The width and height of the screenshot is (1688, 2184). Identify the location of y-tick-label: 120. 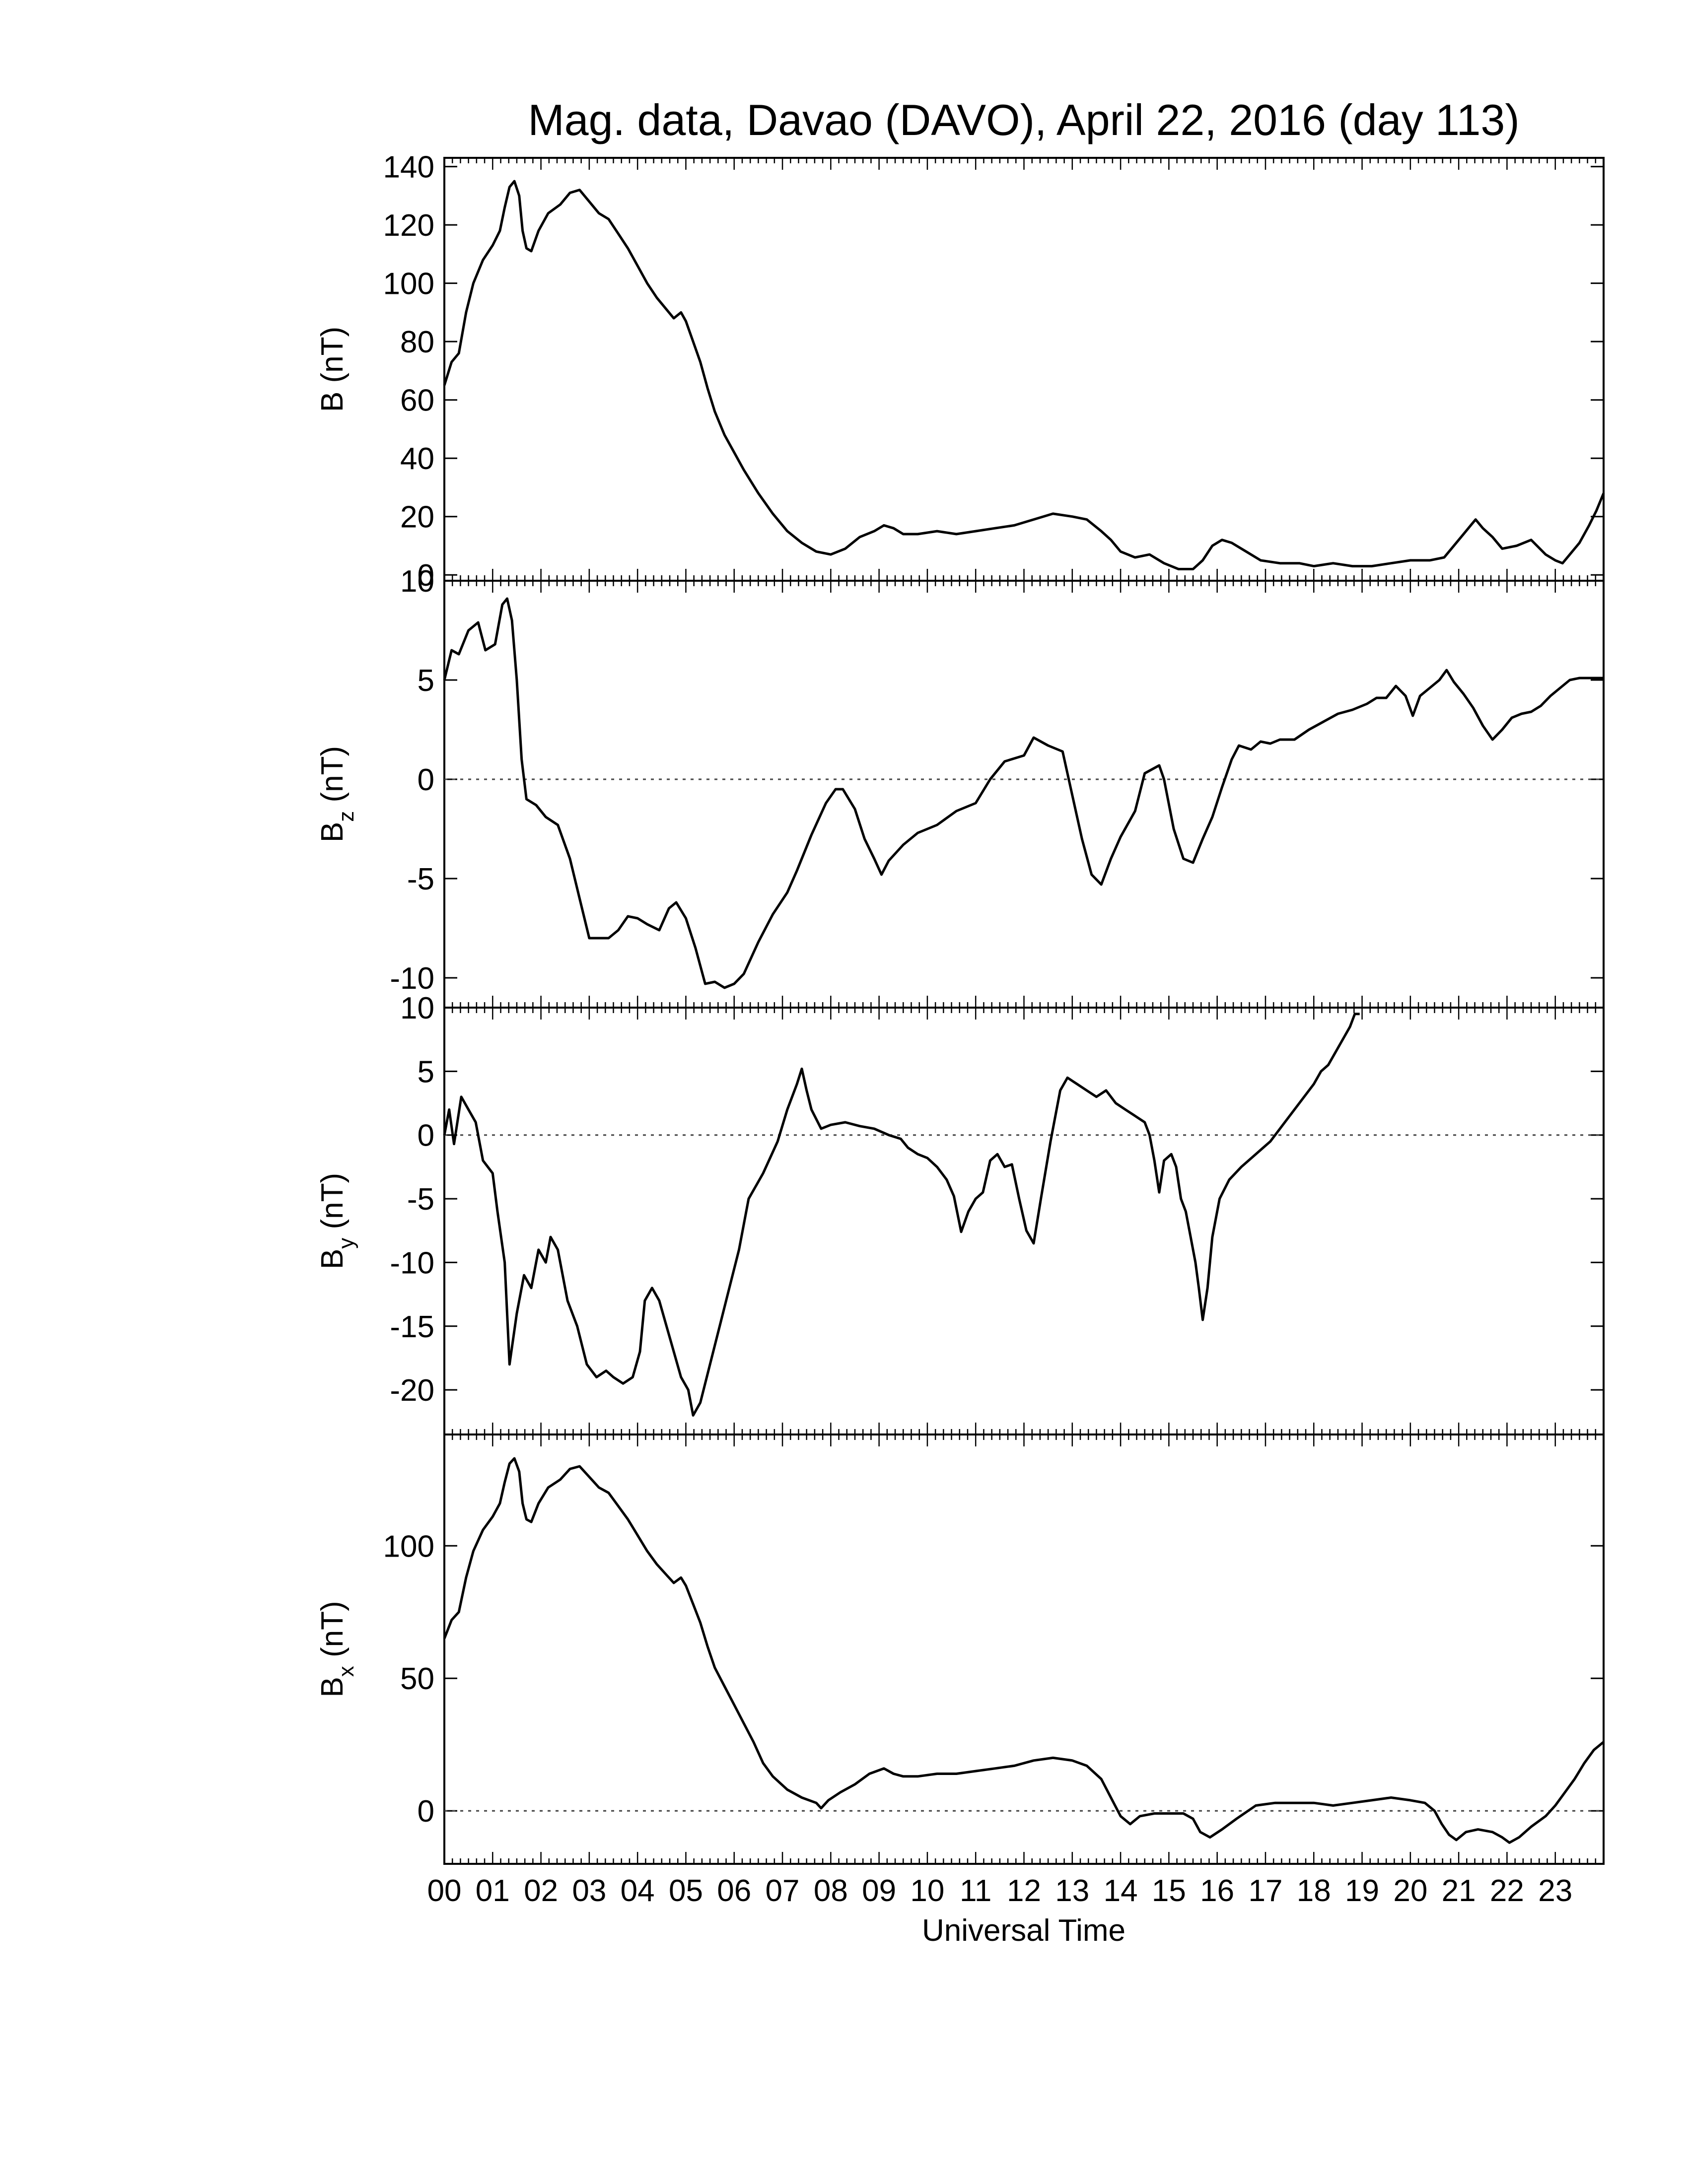
(408, 225).